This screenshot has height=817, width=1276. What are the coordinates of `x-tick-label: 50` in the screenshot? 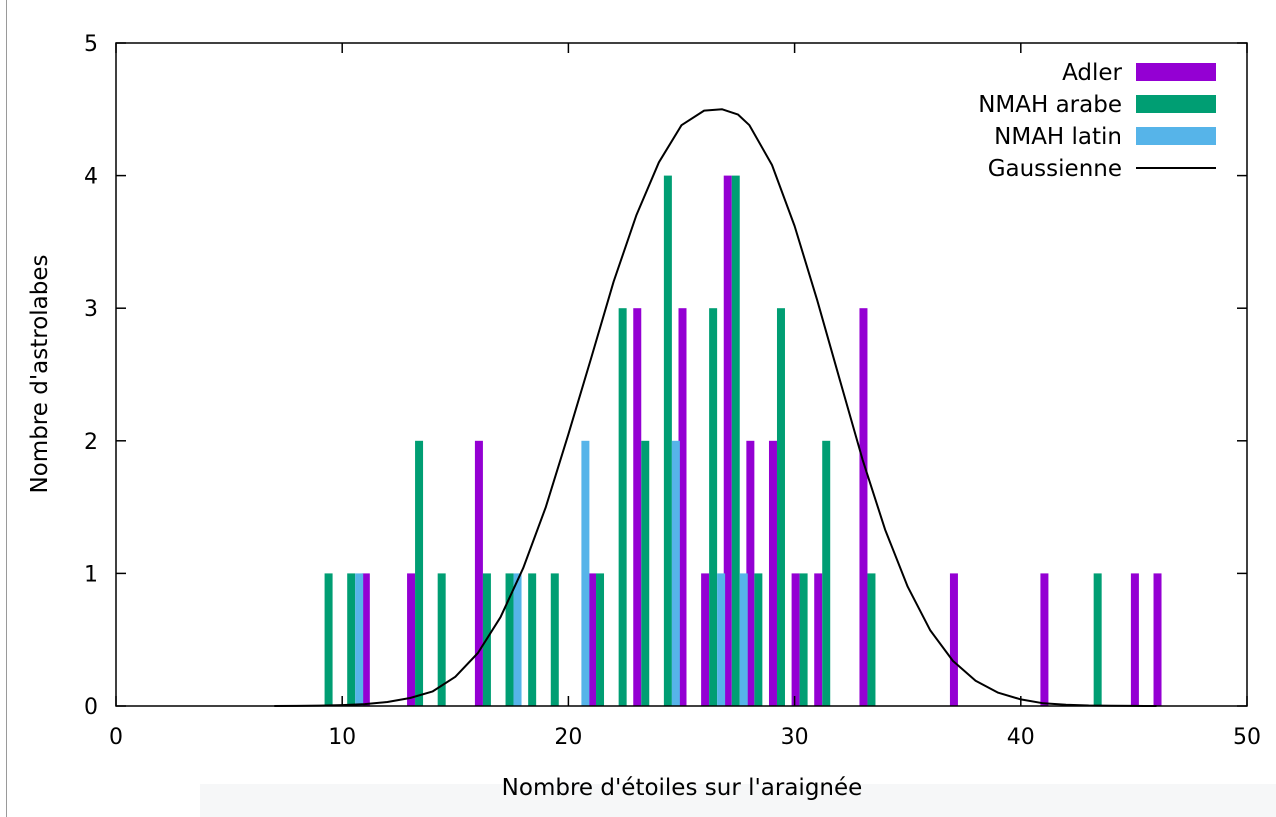 It's located at (1247, 737).